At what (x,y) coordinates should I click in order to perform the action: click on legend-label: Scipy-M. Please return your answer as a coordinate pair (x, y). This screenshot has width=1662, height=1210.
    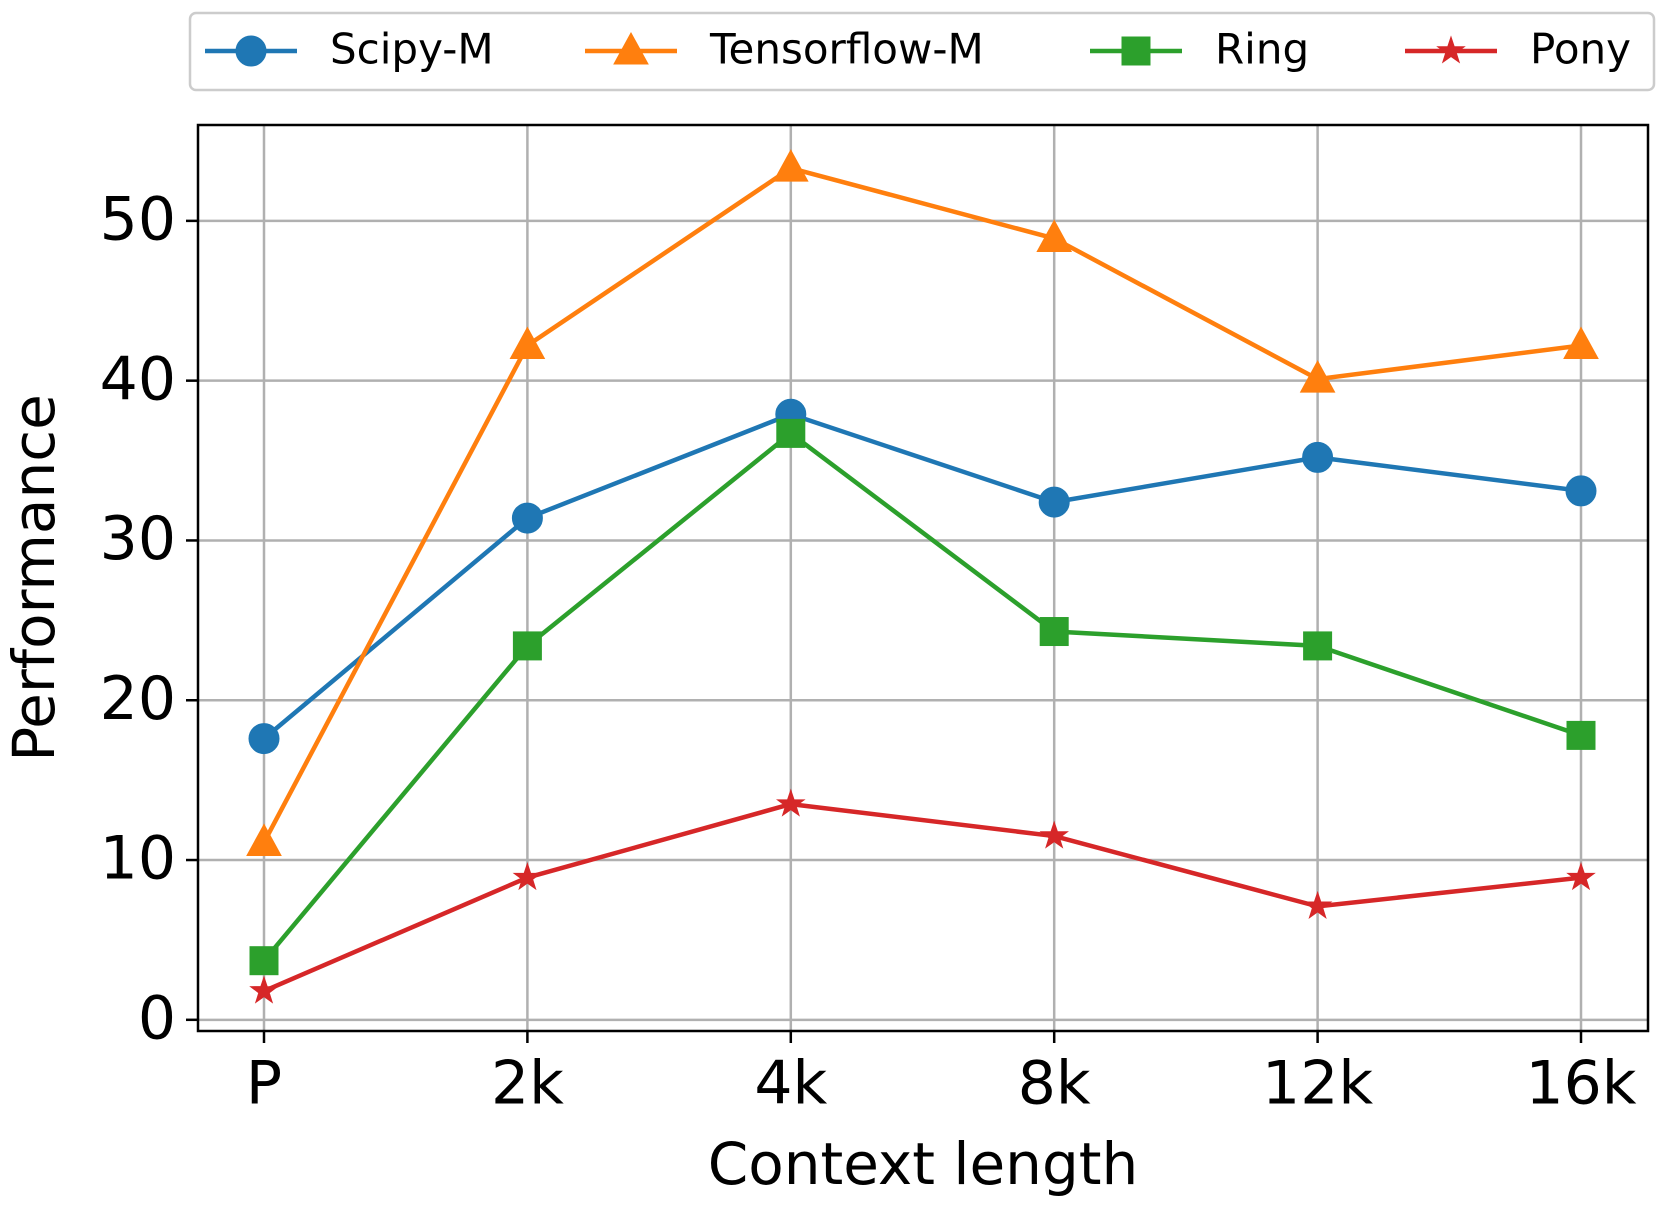
    Looking at the image, I should click on (412, 49).